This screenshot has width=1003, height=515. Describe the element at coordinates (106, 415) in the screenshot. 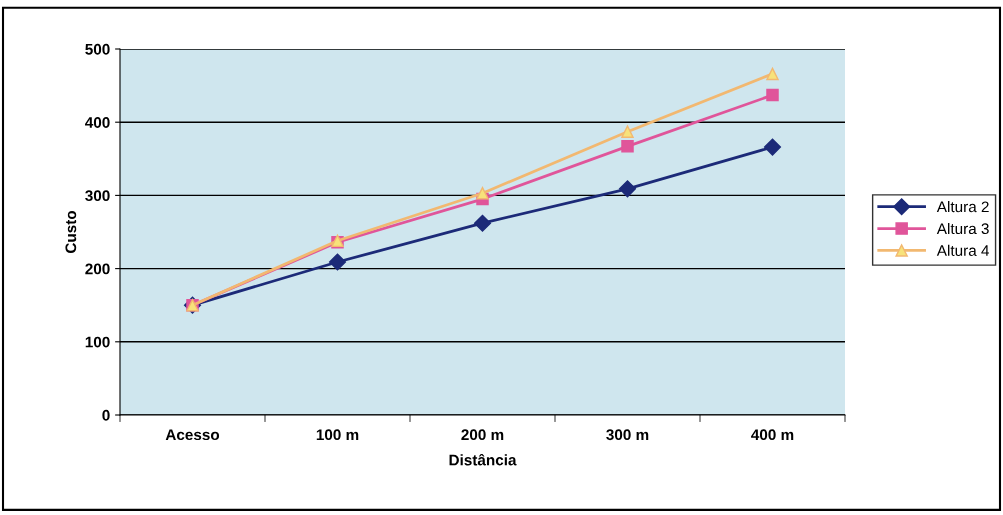

I see `y-tick-label: 0` at that location.